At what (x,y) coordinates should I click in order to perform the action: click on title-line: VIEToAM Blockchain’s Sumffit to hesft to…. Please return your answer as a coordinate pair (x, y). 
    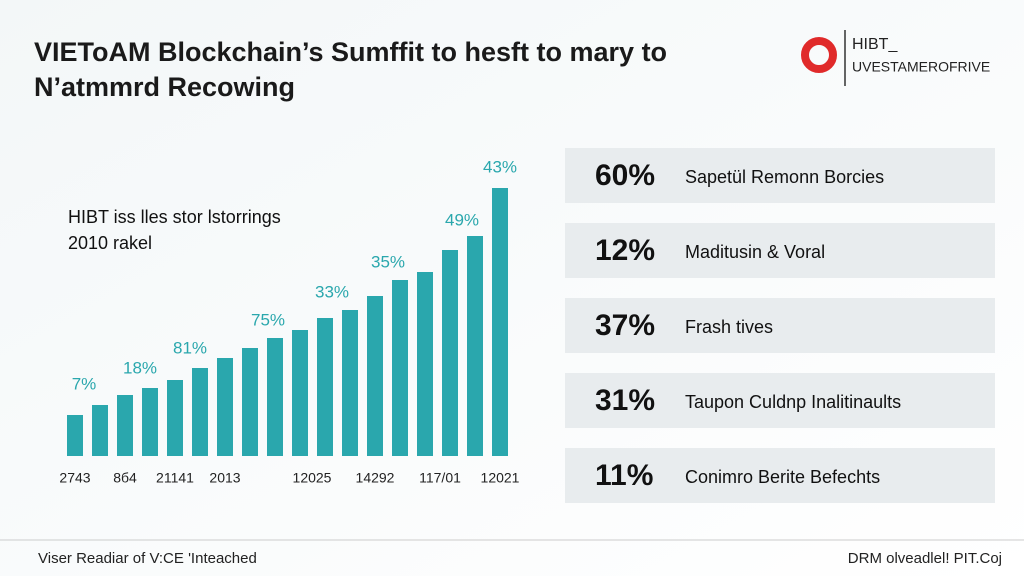
    Looking at the image, I should click on (350, 52).